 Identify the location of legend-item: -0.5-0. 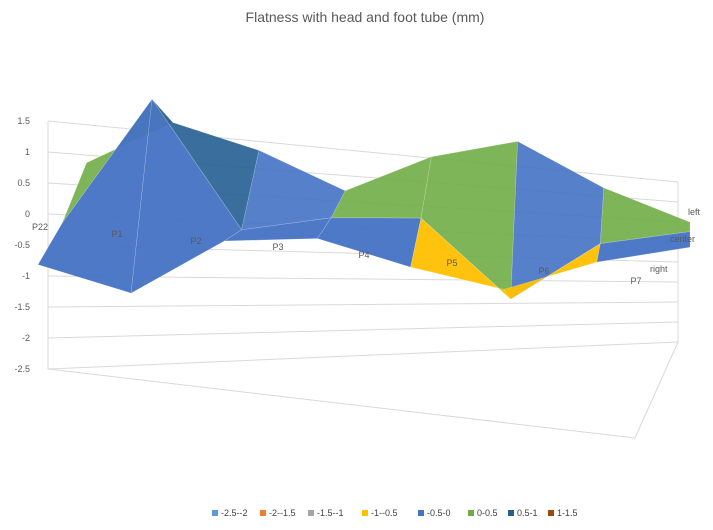
(434, 513).